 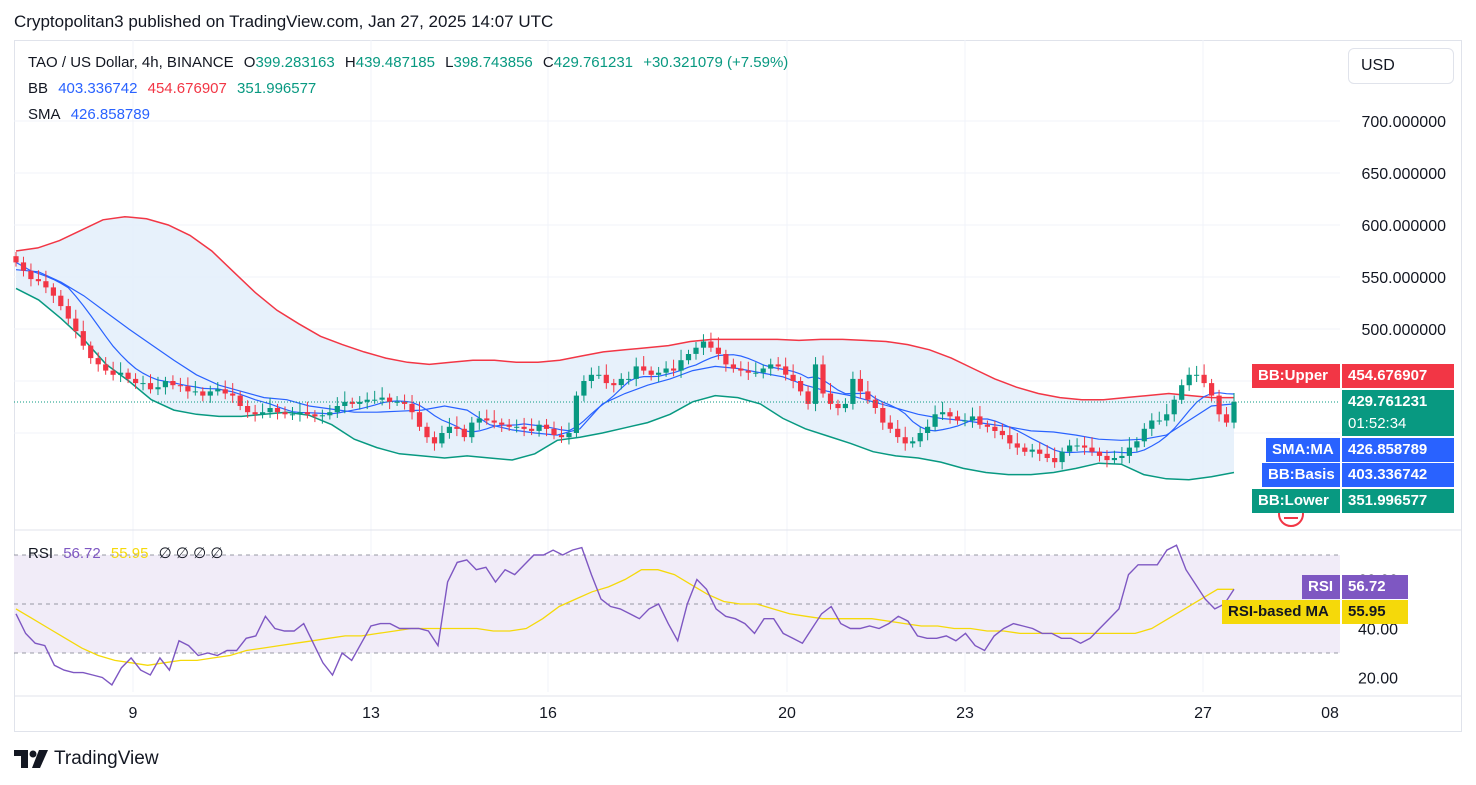 What do you see at coordinates (965, 713) in the screenshot?
I see `time-axis-label: 23` at bounding box center [965, 713].